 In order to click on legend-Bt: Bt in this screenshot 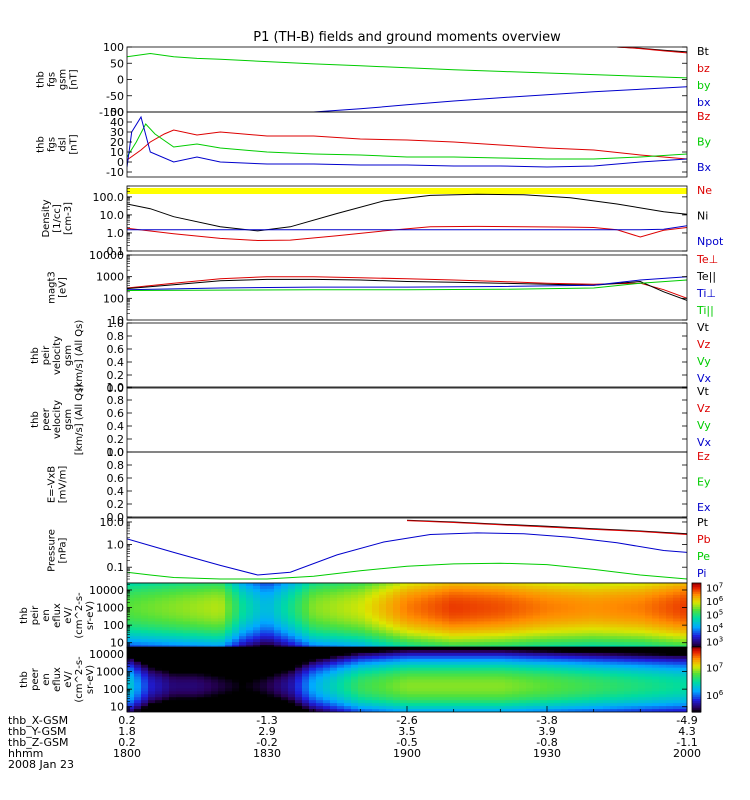, I will do `click(703, 51)`.